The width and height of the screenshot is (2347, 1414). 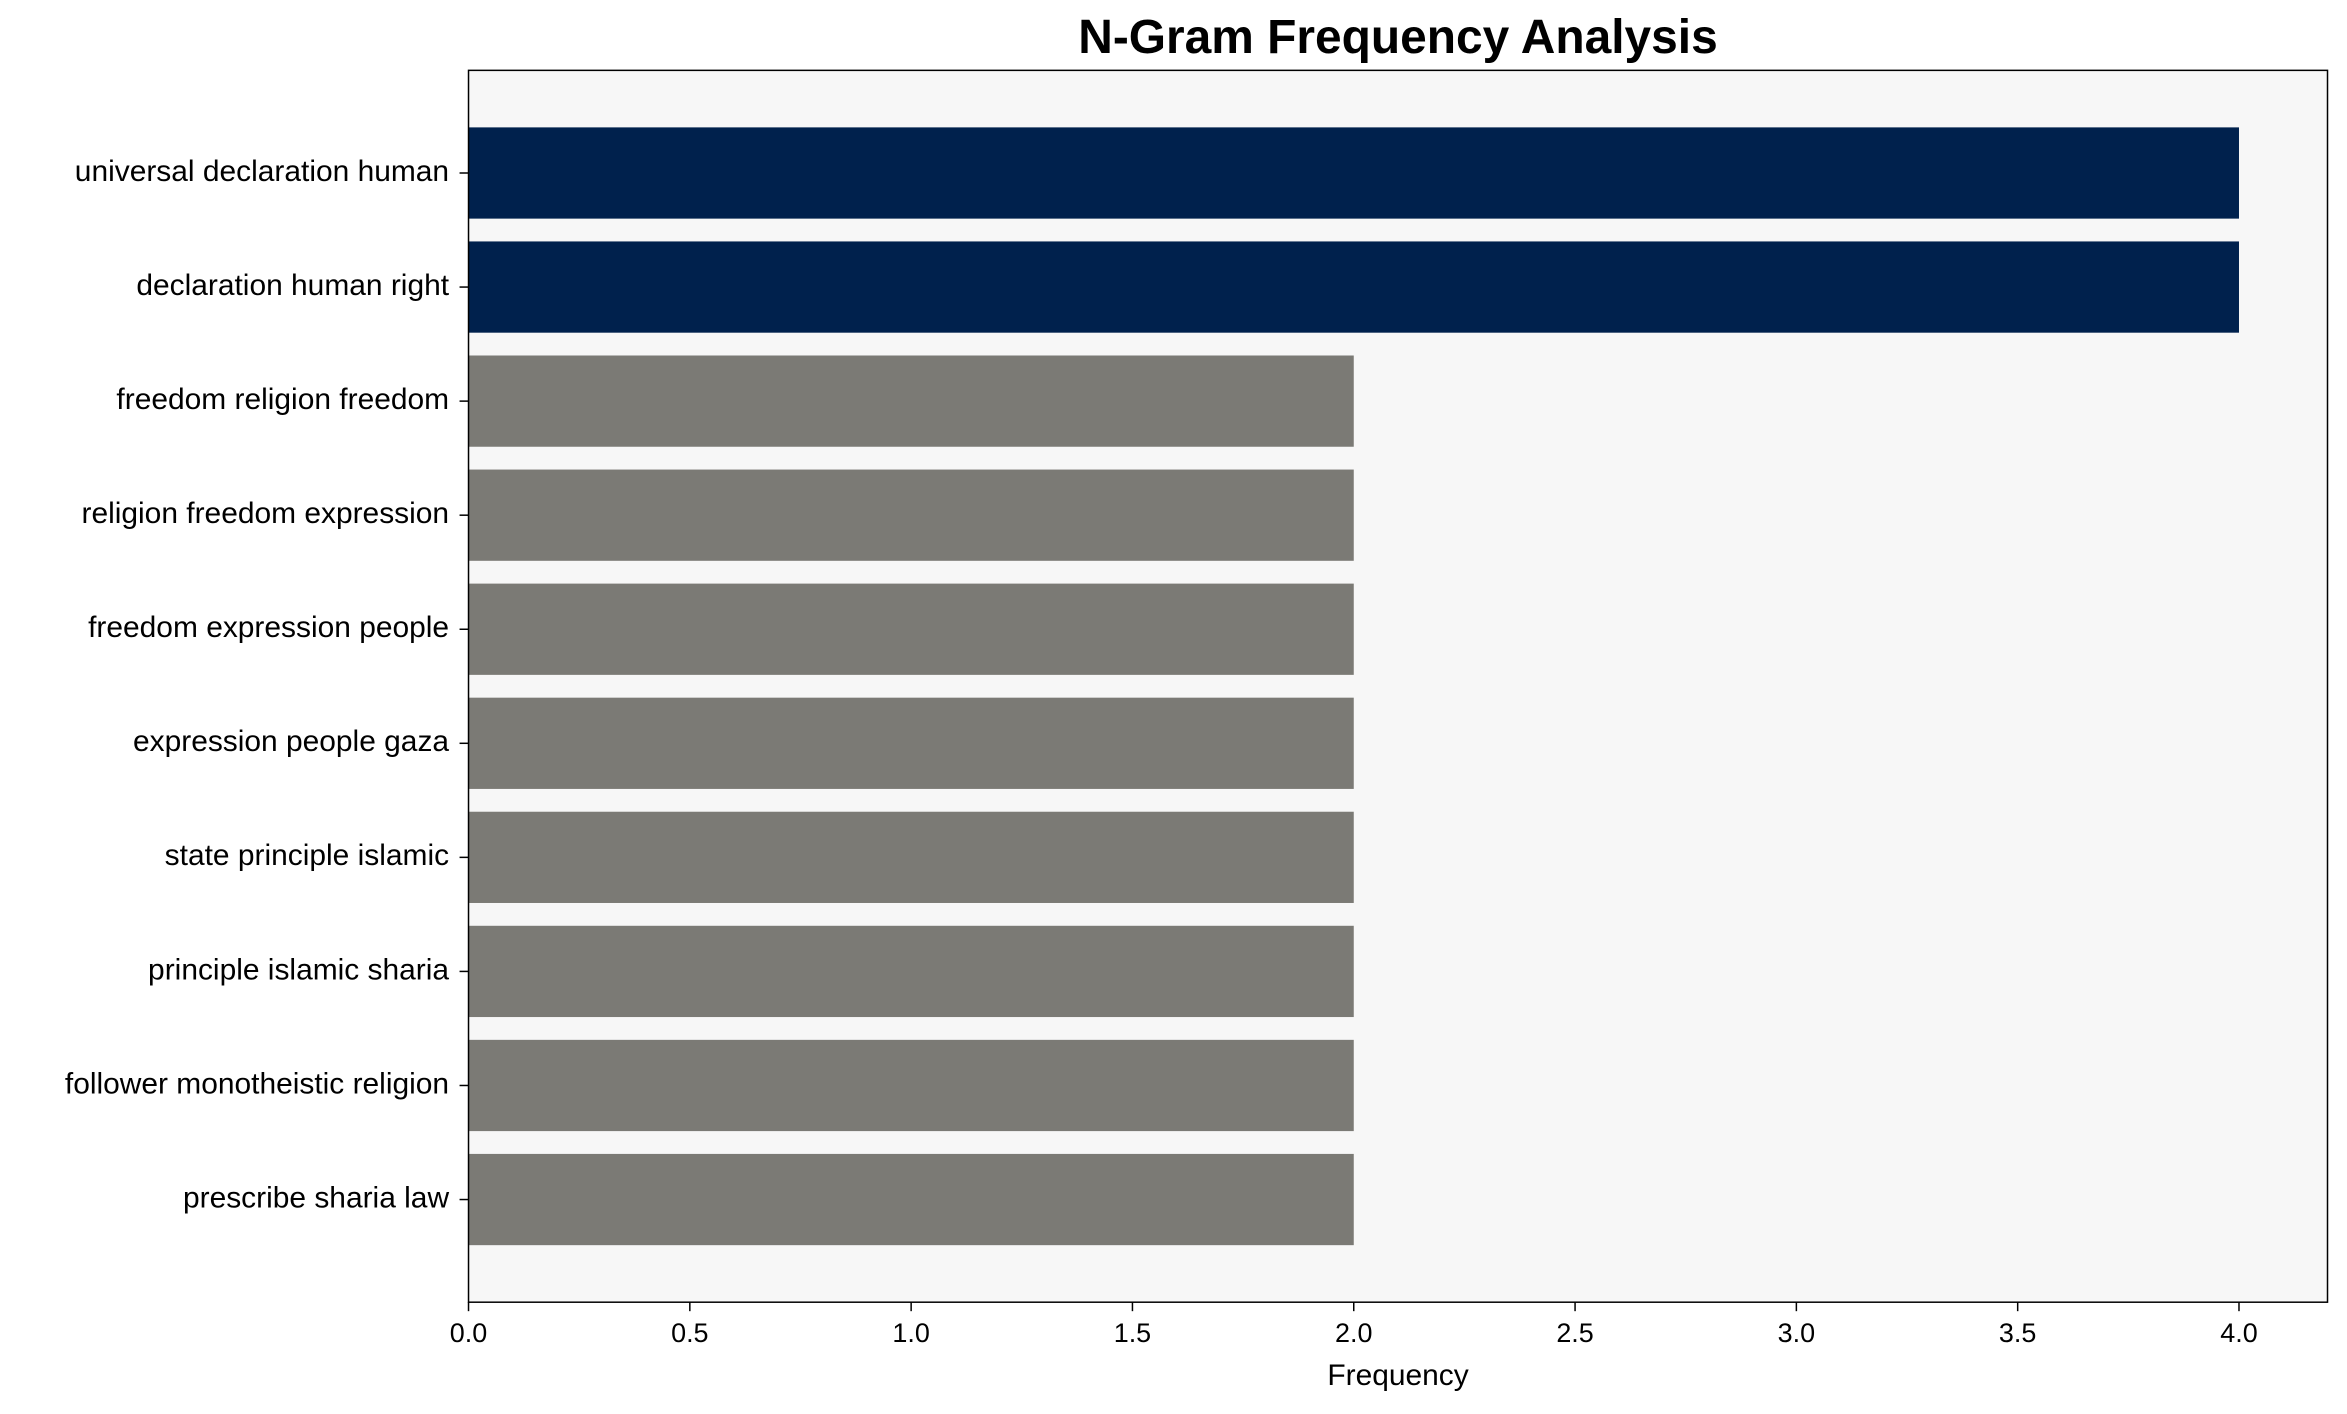 What do you see at coordinates (1397, 37) in the screenshot?
I see `chart-title: N-Gram Frequency Analysis` at bounding box center [1397, 37].